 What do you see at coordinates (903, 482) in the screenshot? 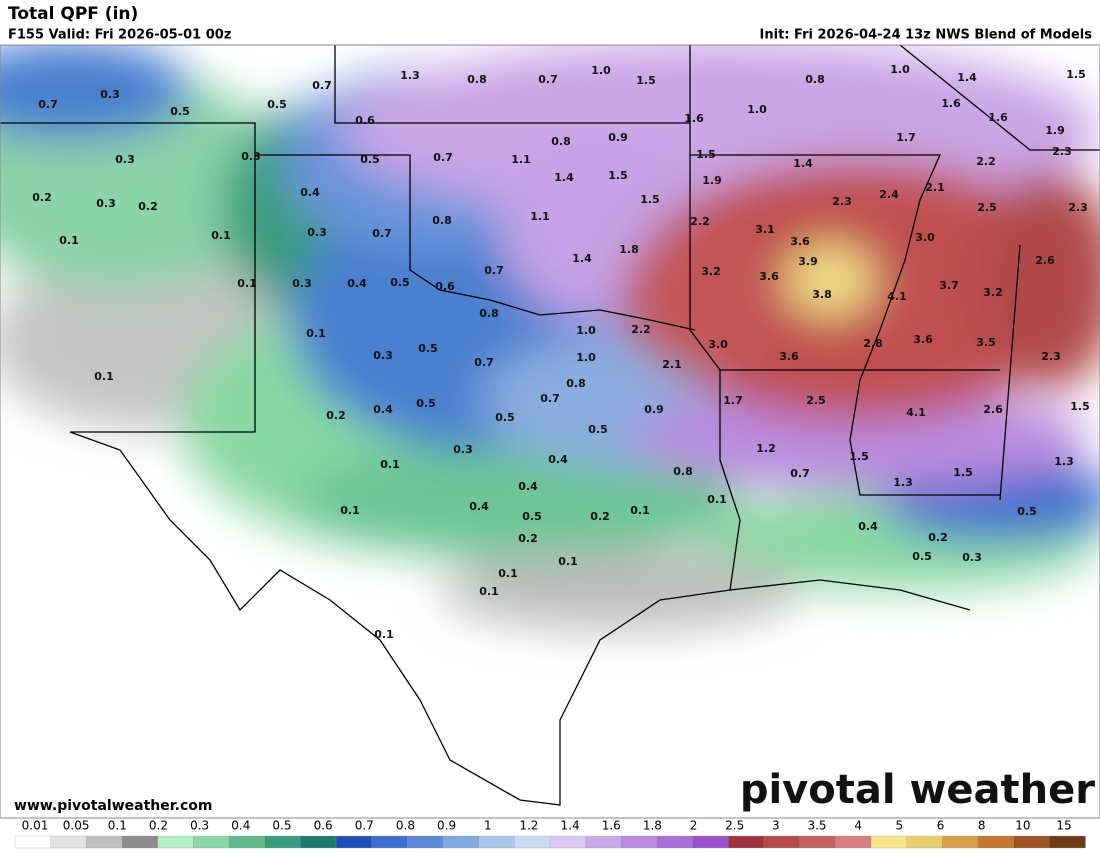
I see `qpf-label: 1.3` at bounding box center [903, 482].